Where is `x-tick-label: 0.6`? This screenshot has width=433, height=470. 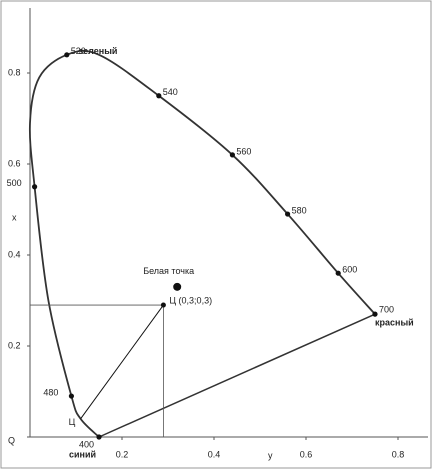 x-tick-label: 0.6 is located at coordinates (306, 454).